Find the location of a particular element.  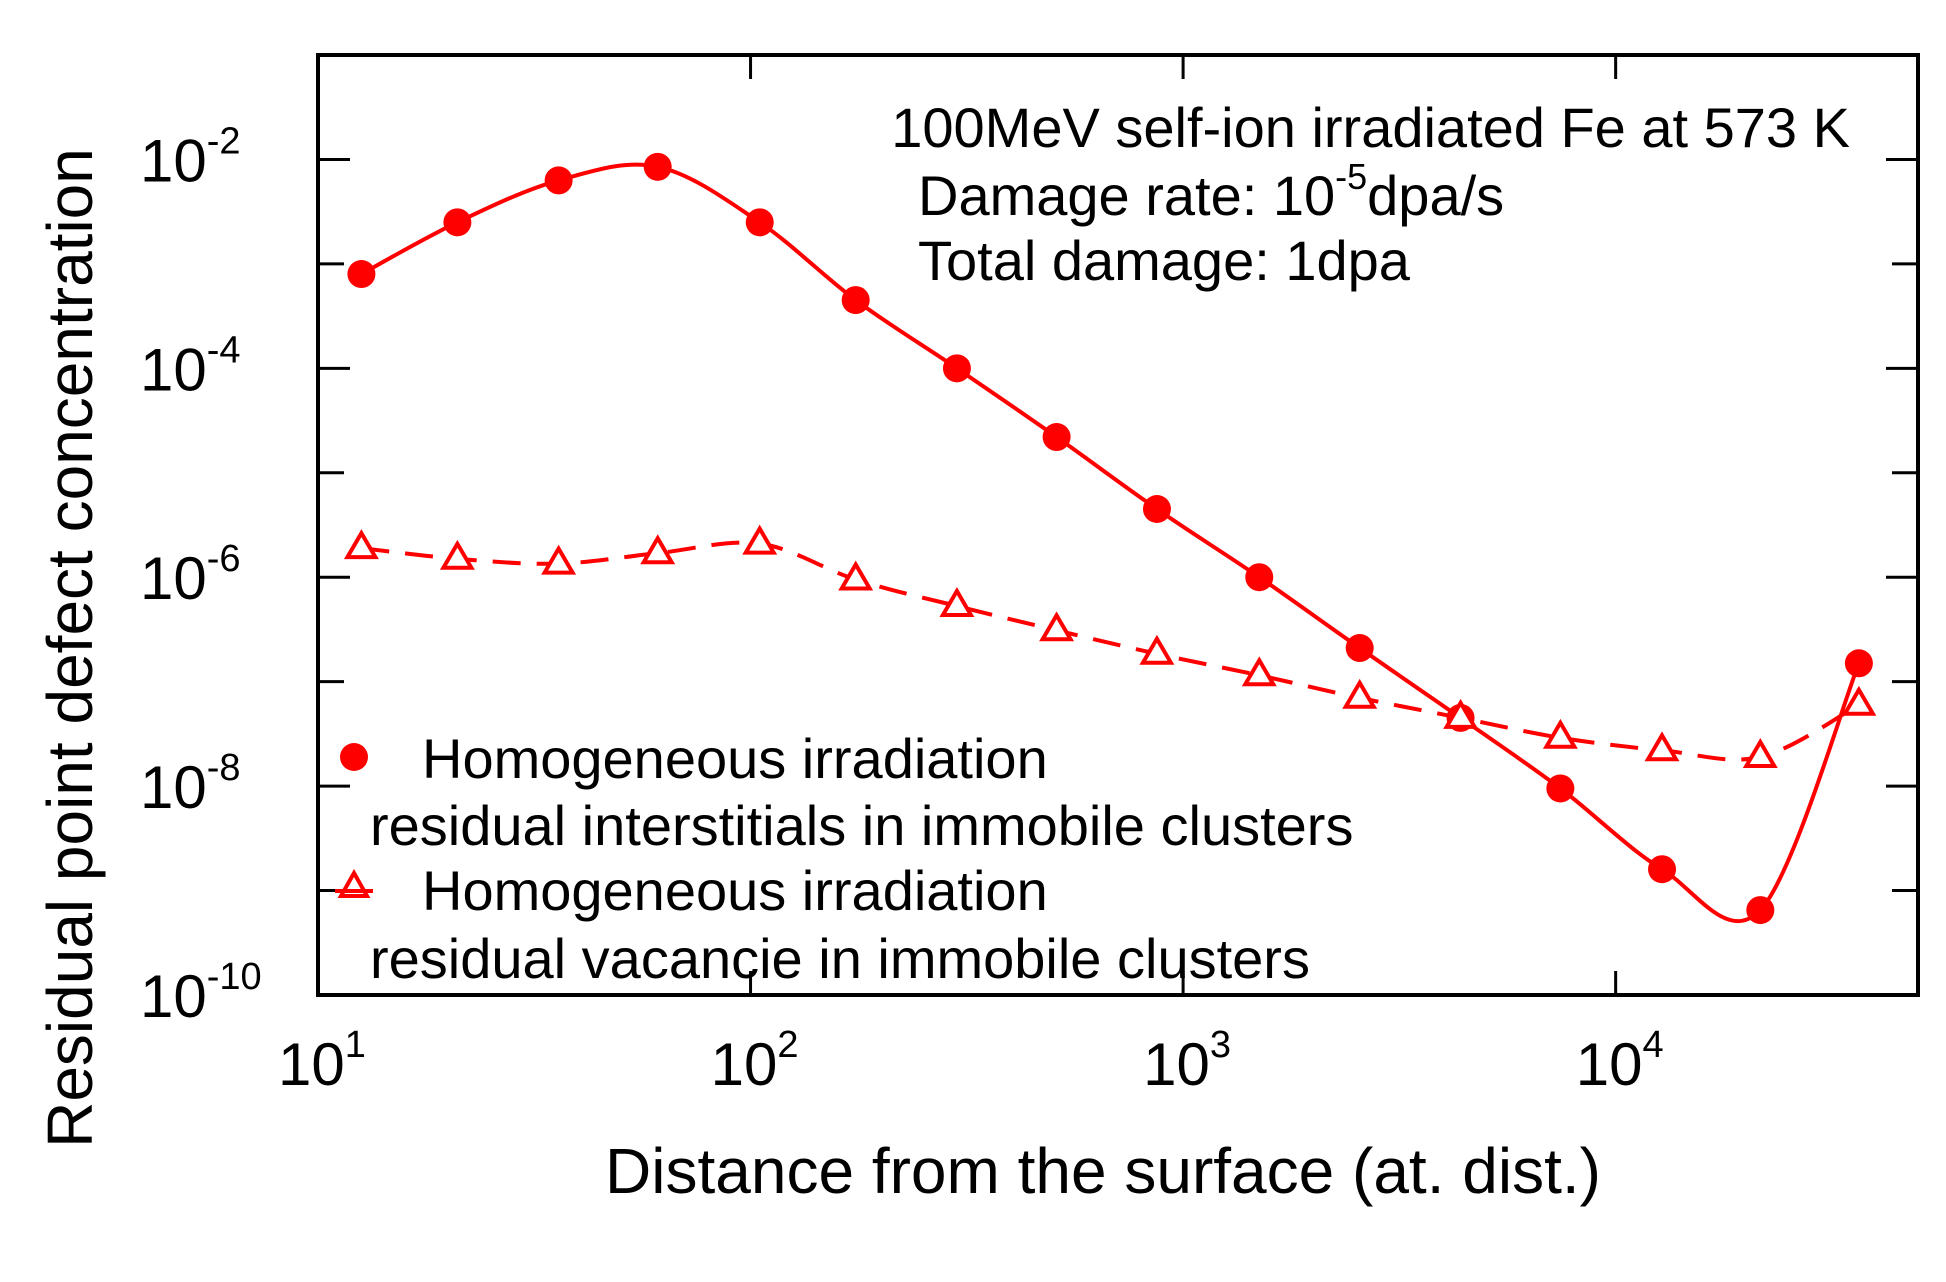

y-axis-label: Residual point defect concentration is located at coordinates (70, 648).